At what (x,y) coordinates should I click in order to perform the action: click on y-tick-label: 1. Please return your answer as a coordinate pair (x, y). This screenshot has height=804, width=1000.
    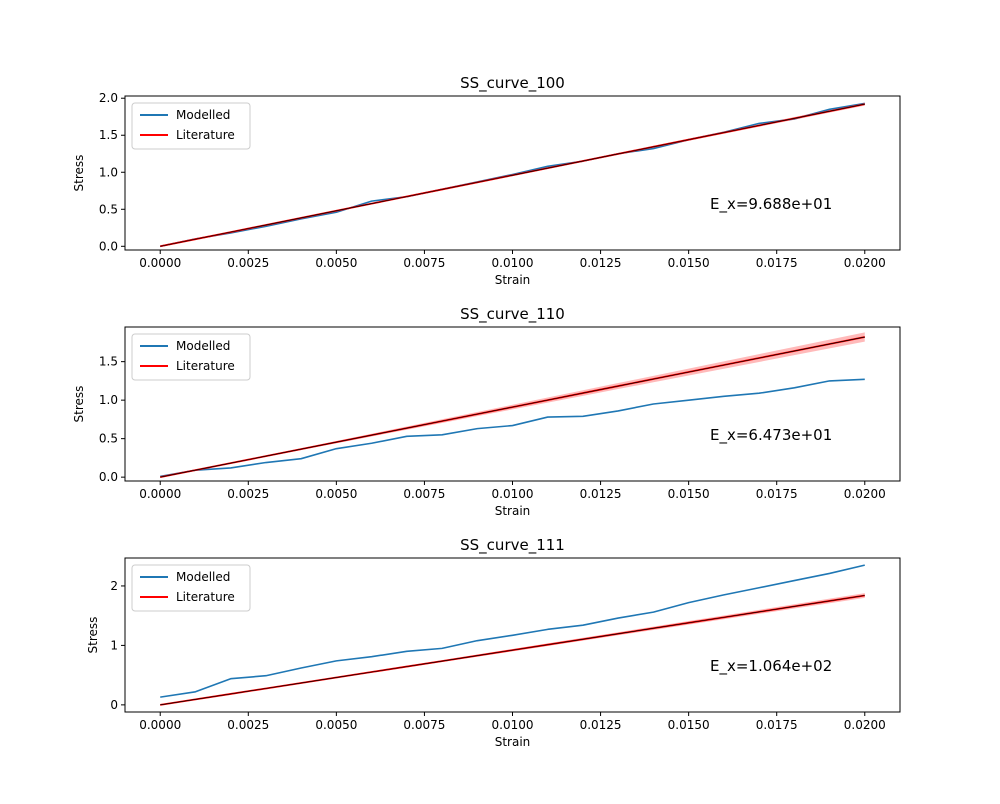
    Looking at the image, I should click on (114, 645).